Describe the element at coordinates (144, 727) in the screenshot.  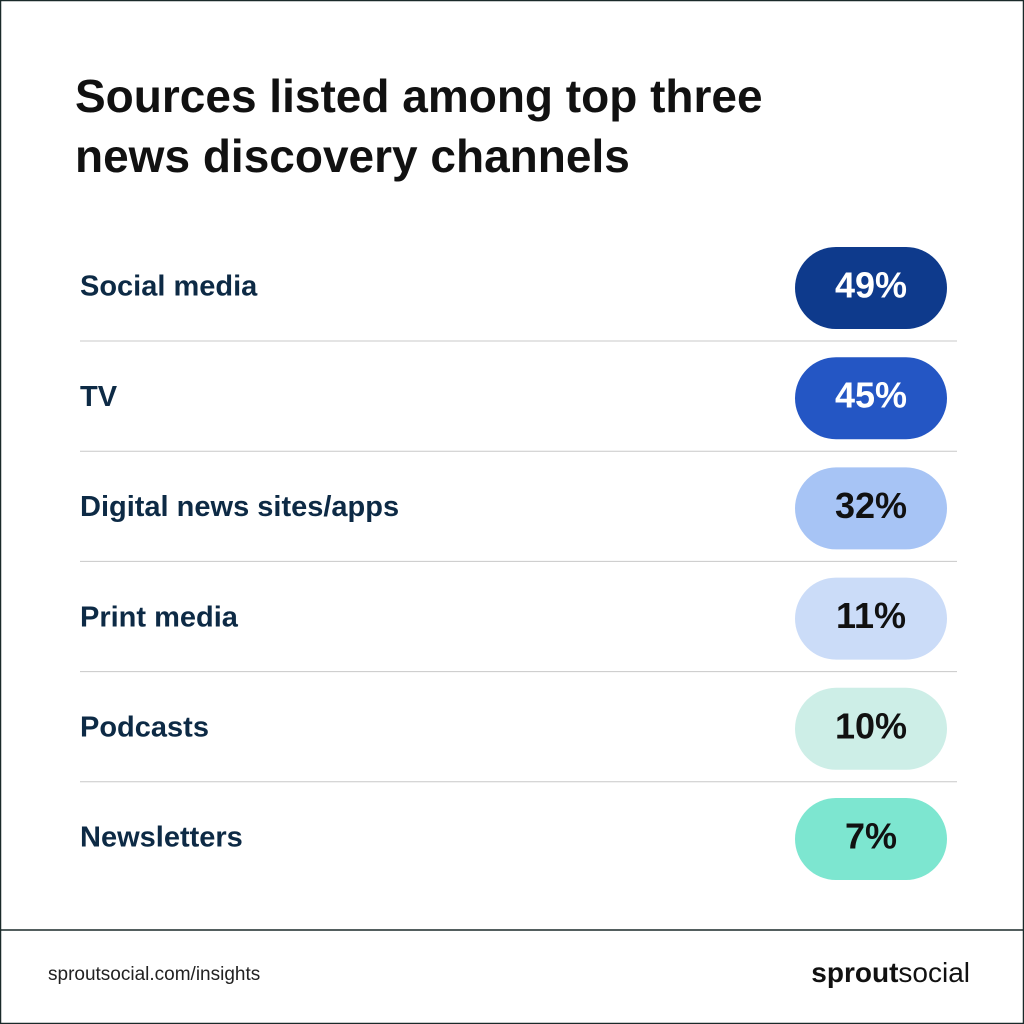
I see `row-label: Podcasts` at that location.